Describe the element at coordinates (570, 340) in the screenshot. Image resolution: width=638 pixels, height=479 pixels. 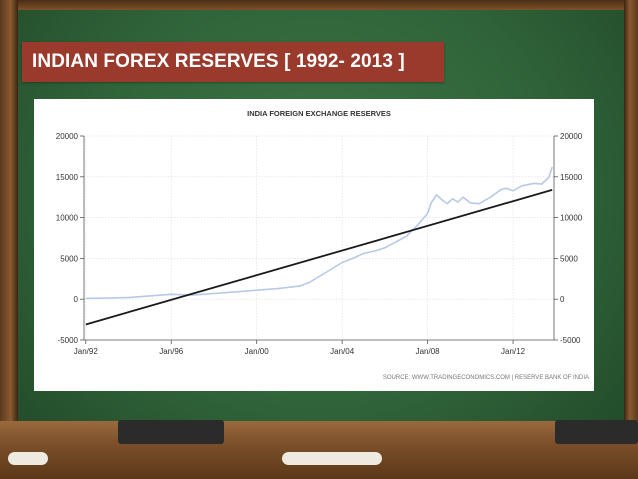
I see `y-tick-label-right: -5000` at that location.